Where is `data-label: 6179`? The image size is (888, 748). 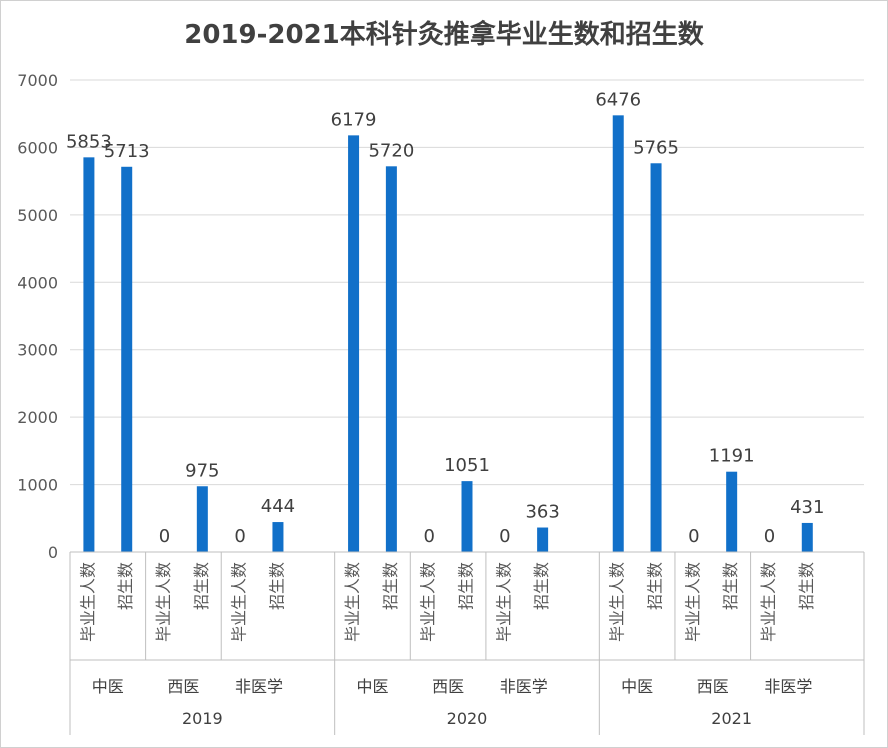 data-label: 6179 is located at coordinates (354, 119).